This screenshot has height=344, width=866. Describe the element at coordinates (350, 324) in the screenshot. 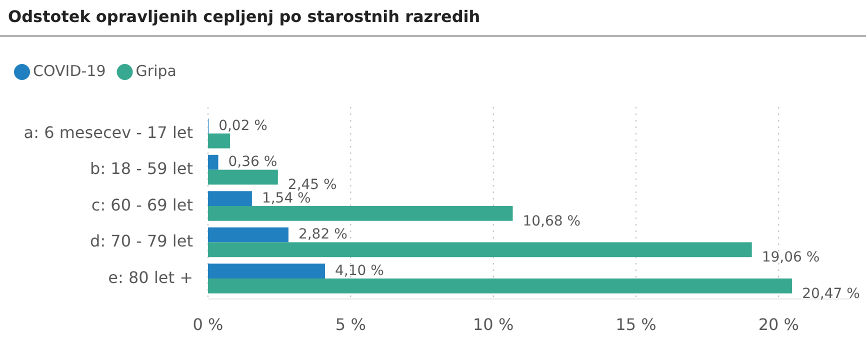

I see `x-tick-label: 5 %` at that location.